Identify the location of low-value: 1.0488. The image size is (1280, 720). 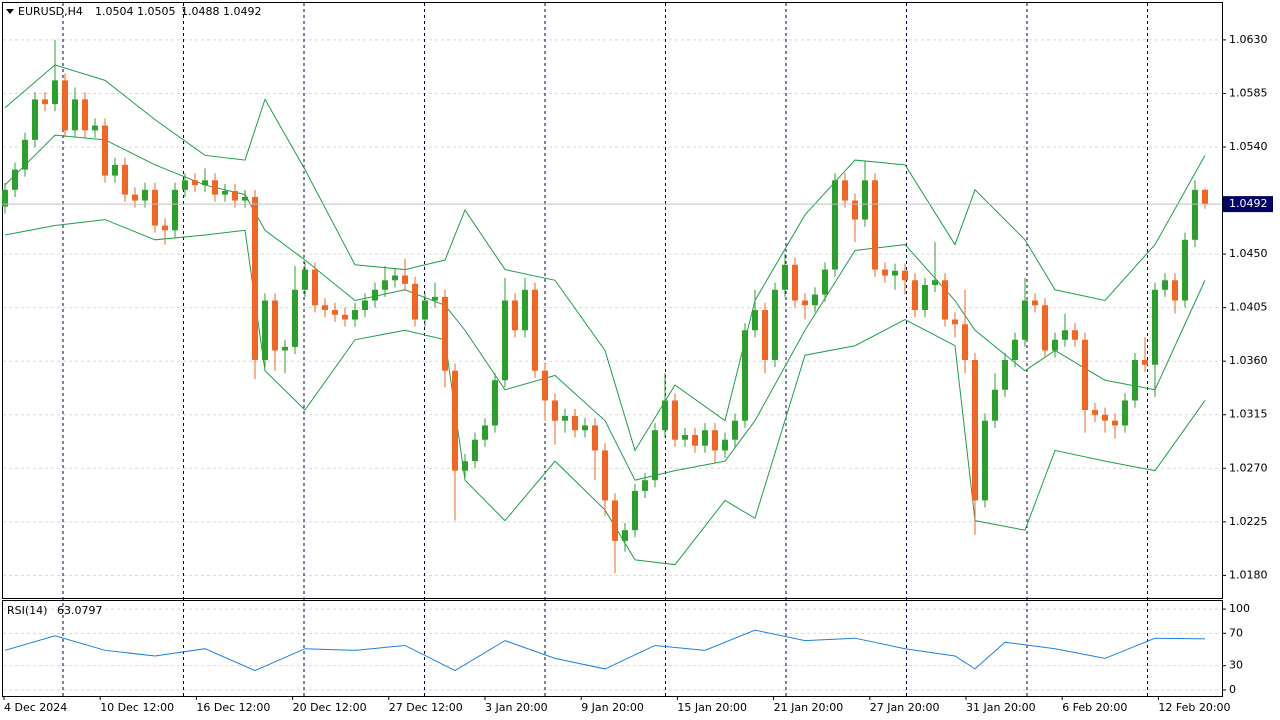
(200, 11).